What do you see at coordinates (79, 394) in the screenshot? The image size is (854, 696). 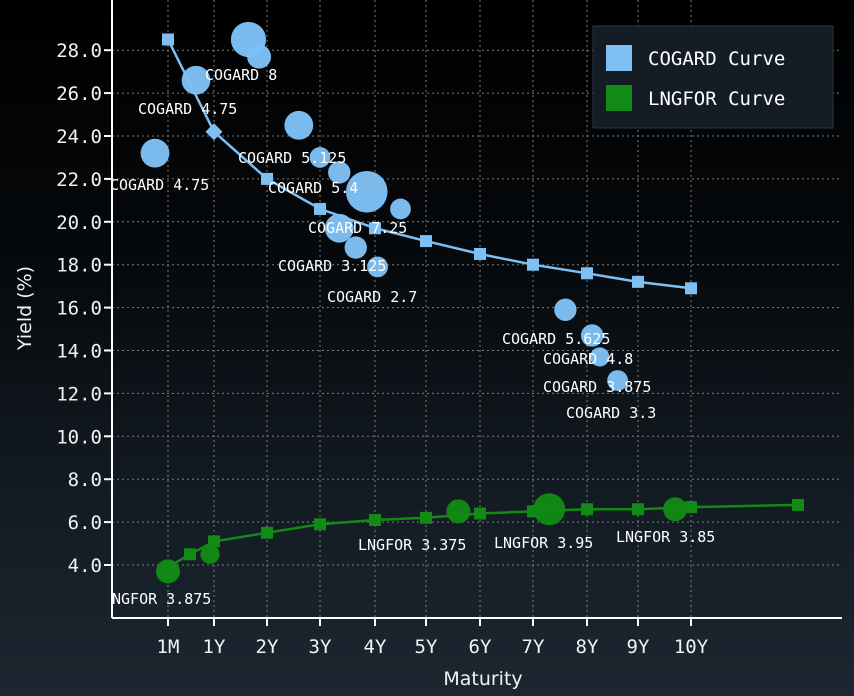 I see `y-tick-label: 12.0` at bounding box center [79, 394].